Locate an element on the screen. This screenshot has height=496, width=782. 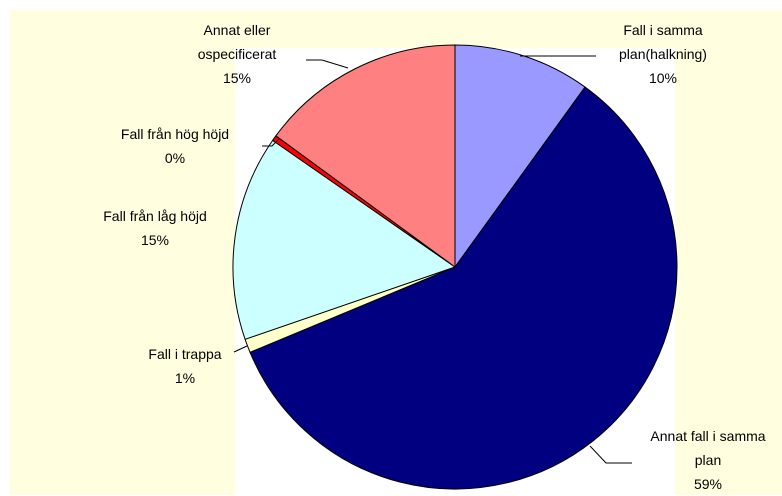
slice-name: Fall i samma plan(halkning) is located at coordinates (663, 42).